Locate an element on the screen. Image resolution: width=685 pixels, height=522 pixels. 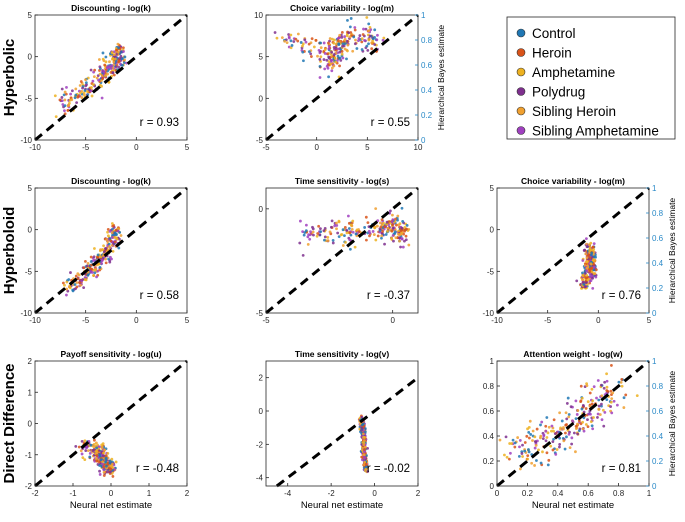
y-tick-label: 0 is located at coordinates (30, 57).